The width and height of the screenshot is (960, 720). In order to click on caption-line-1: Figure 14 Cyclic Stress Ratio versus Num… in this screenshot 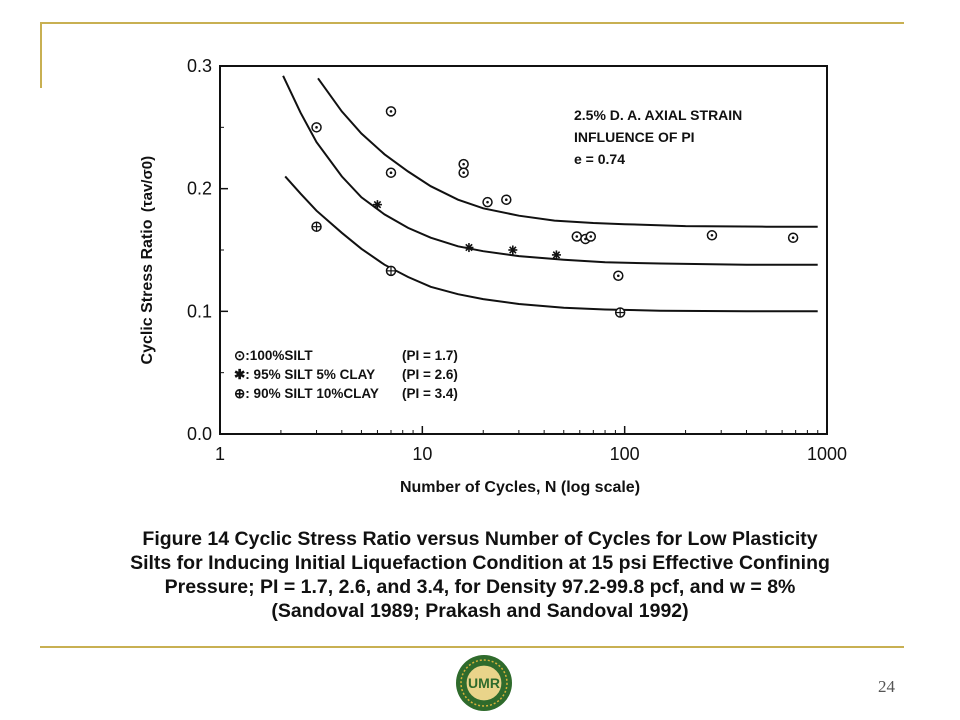, I will do `click(480, 539)`.